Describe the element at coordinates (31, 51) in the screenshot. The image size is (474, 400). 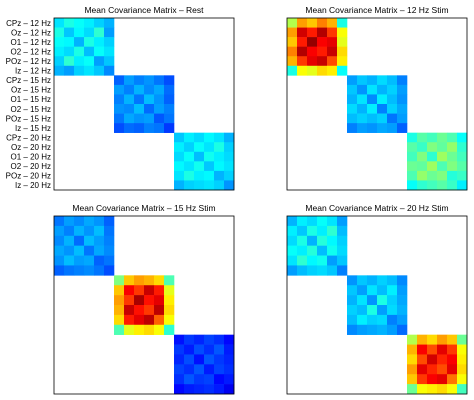
I see `row-label: O2 – 12 Hz` at that location.